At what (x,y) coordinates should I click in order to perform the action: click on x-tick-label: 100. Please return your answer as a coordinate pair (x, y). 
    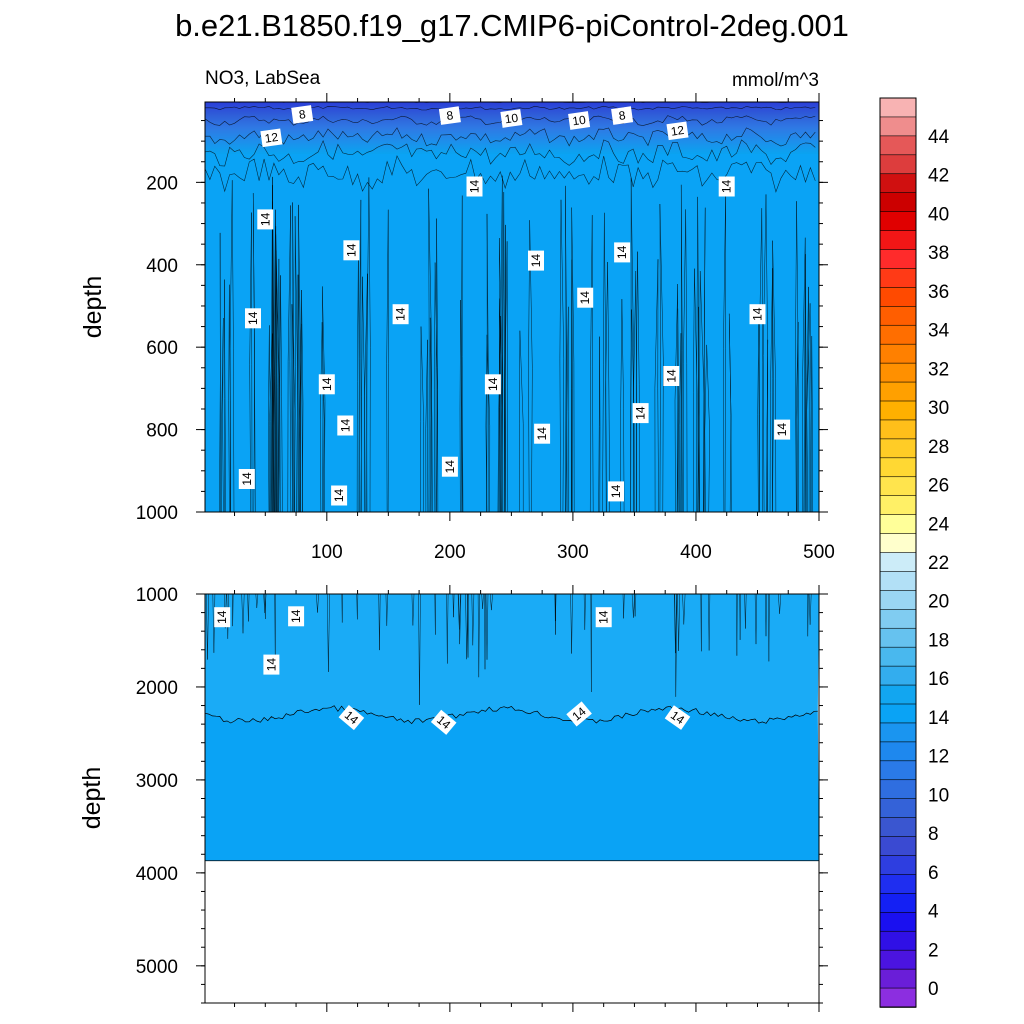
    Looking at the image, I should click on (327, 552).